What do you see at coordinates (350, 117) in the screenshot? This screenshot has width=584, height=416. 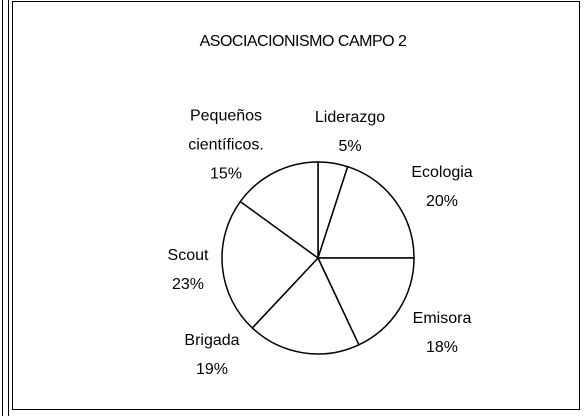 I see `category-label: Liderazgo` at bounding box center [350, 117].